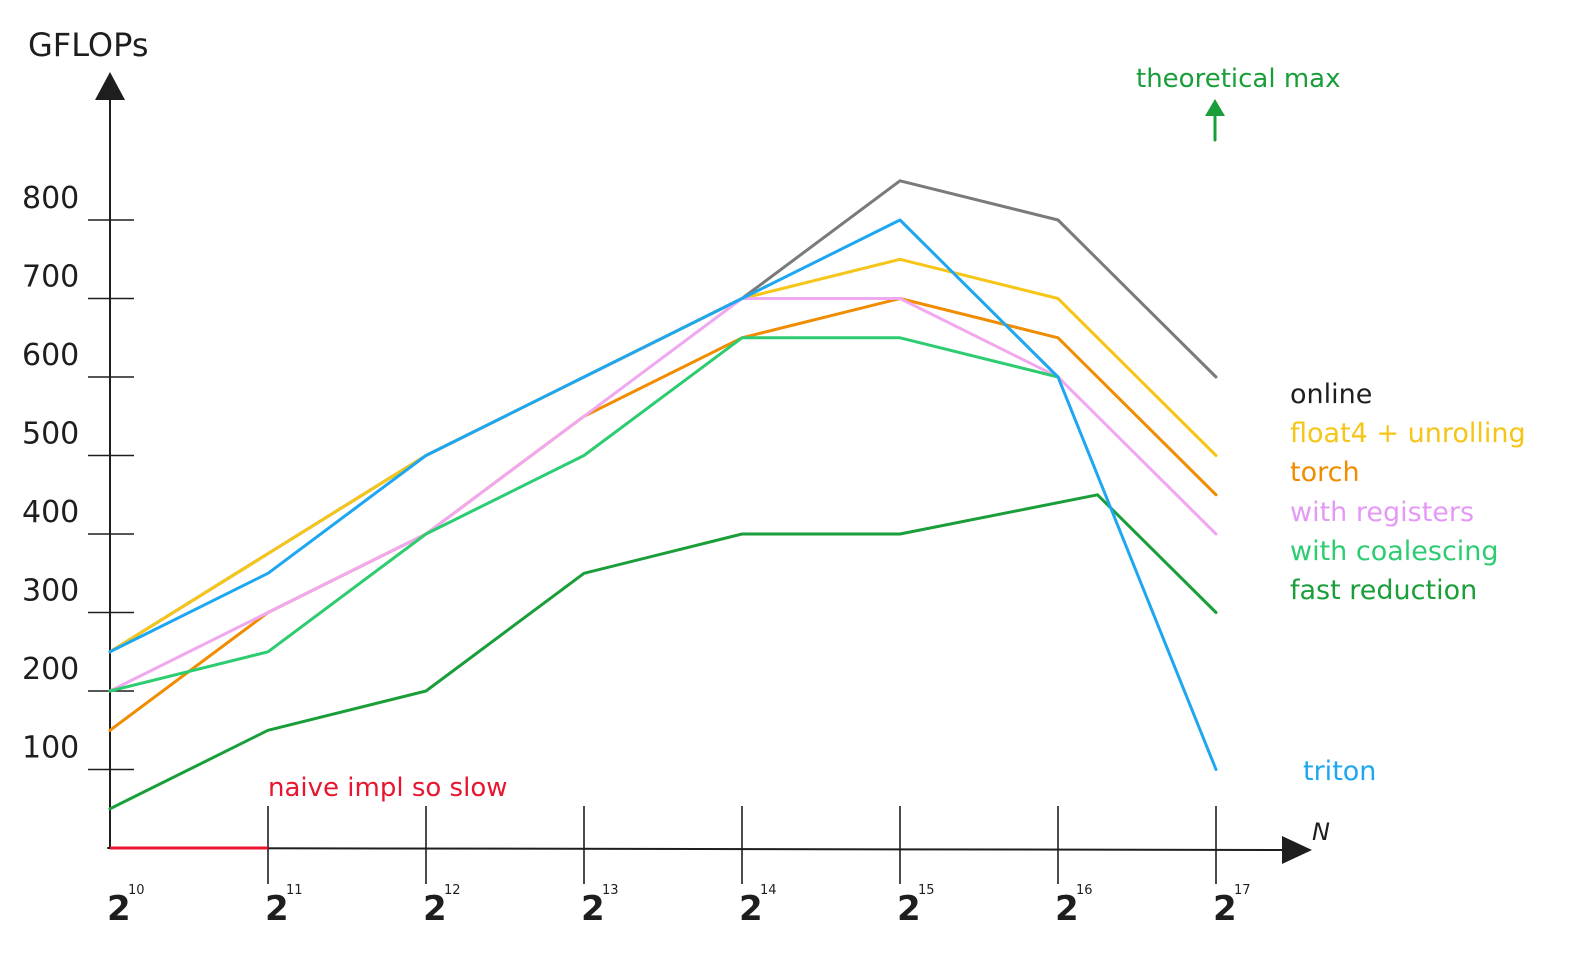  What do you see at coordinates (1383, 590) in the screenshot?
I see `legend-label-fast-reduction: fast reduction` at bounding box center [1383, 590].